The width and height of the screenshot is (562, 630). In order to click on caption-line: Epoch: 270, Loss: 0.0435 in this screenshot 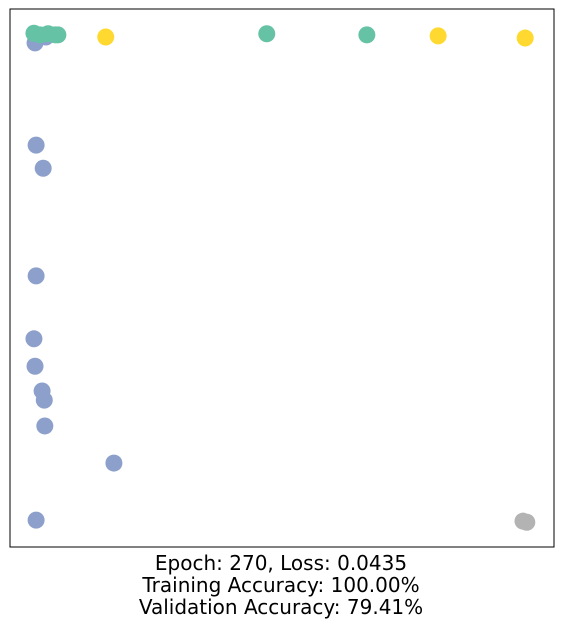, I will do `click(281, 563)`.